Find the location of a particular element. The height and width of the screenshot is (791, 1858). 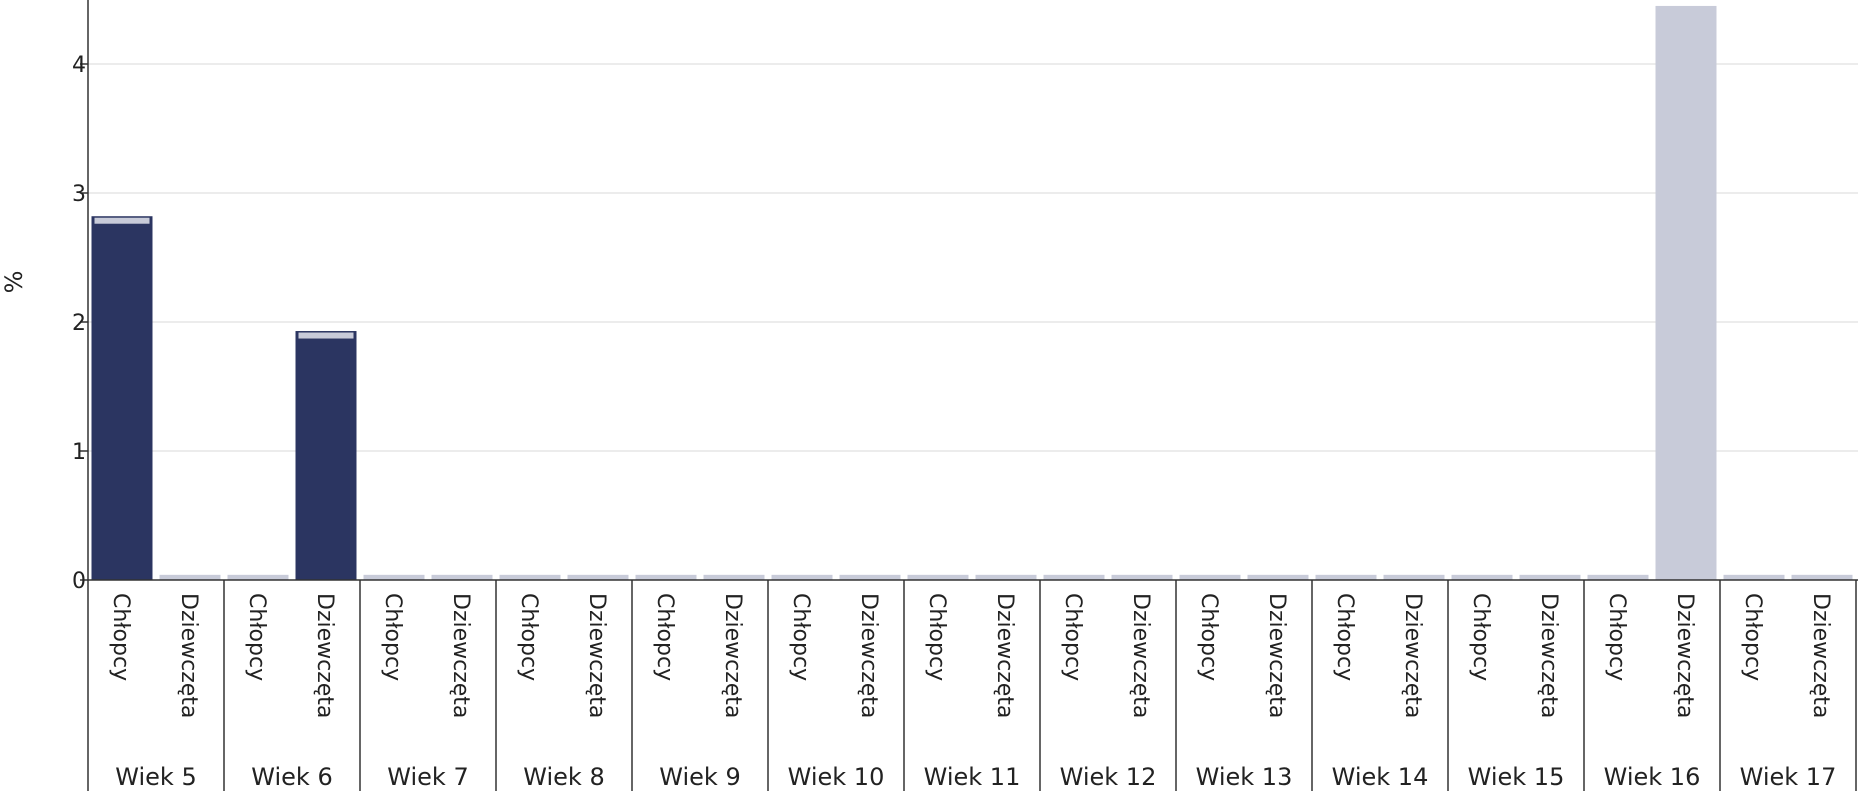

group-label: Wiek 10 is located at coordinates (836, 777).